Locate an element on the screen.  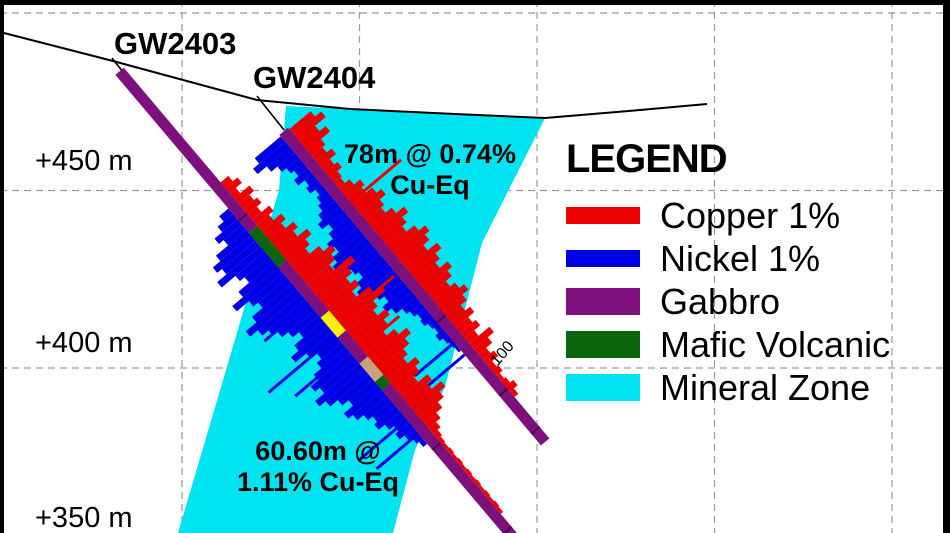
drillhole-label-gw2404: GW2404 is located at coordinates (314, 77).